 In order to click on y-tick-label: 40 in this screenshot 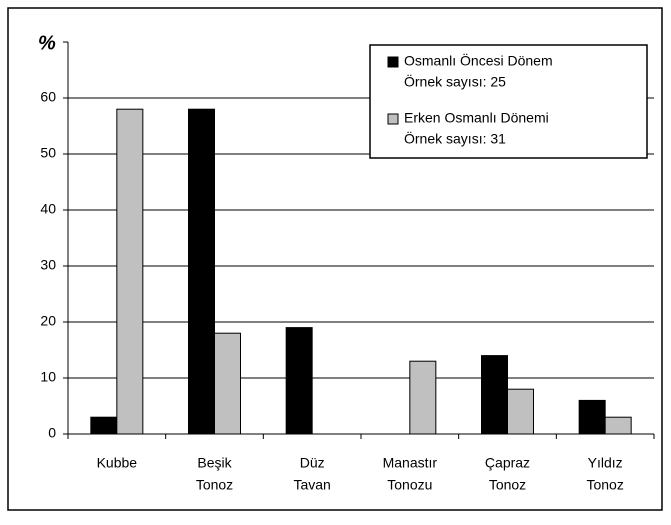, I will do `click(48, 209)`.